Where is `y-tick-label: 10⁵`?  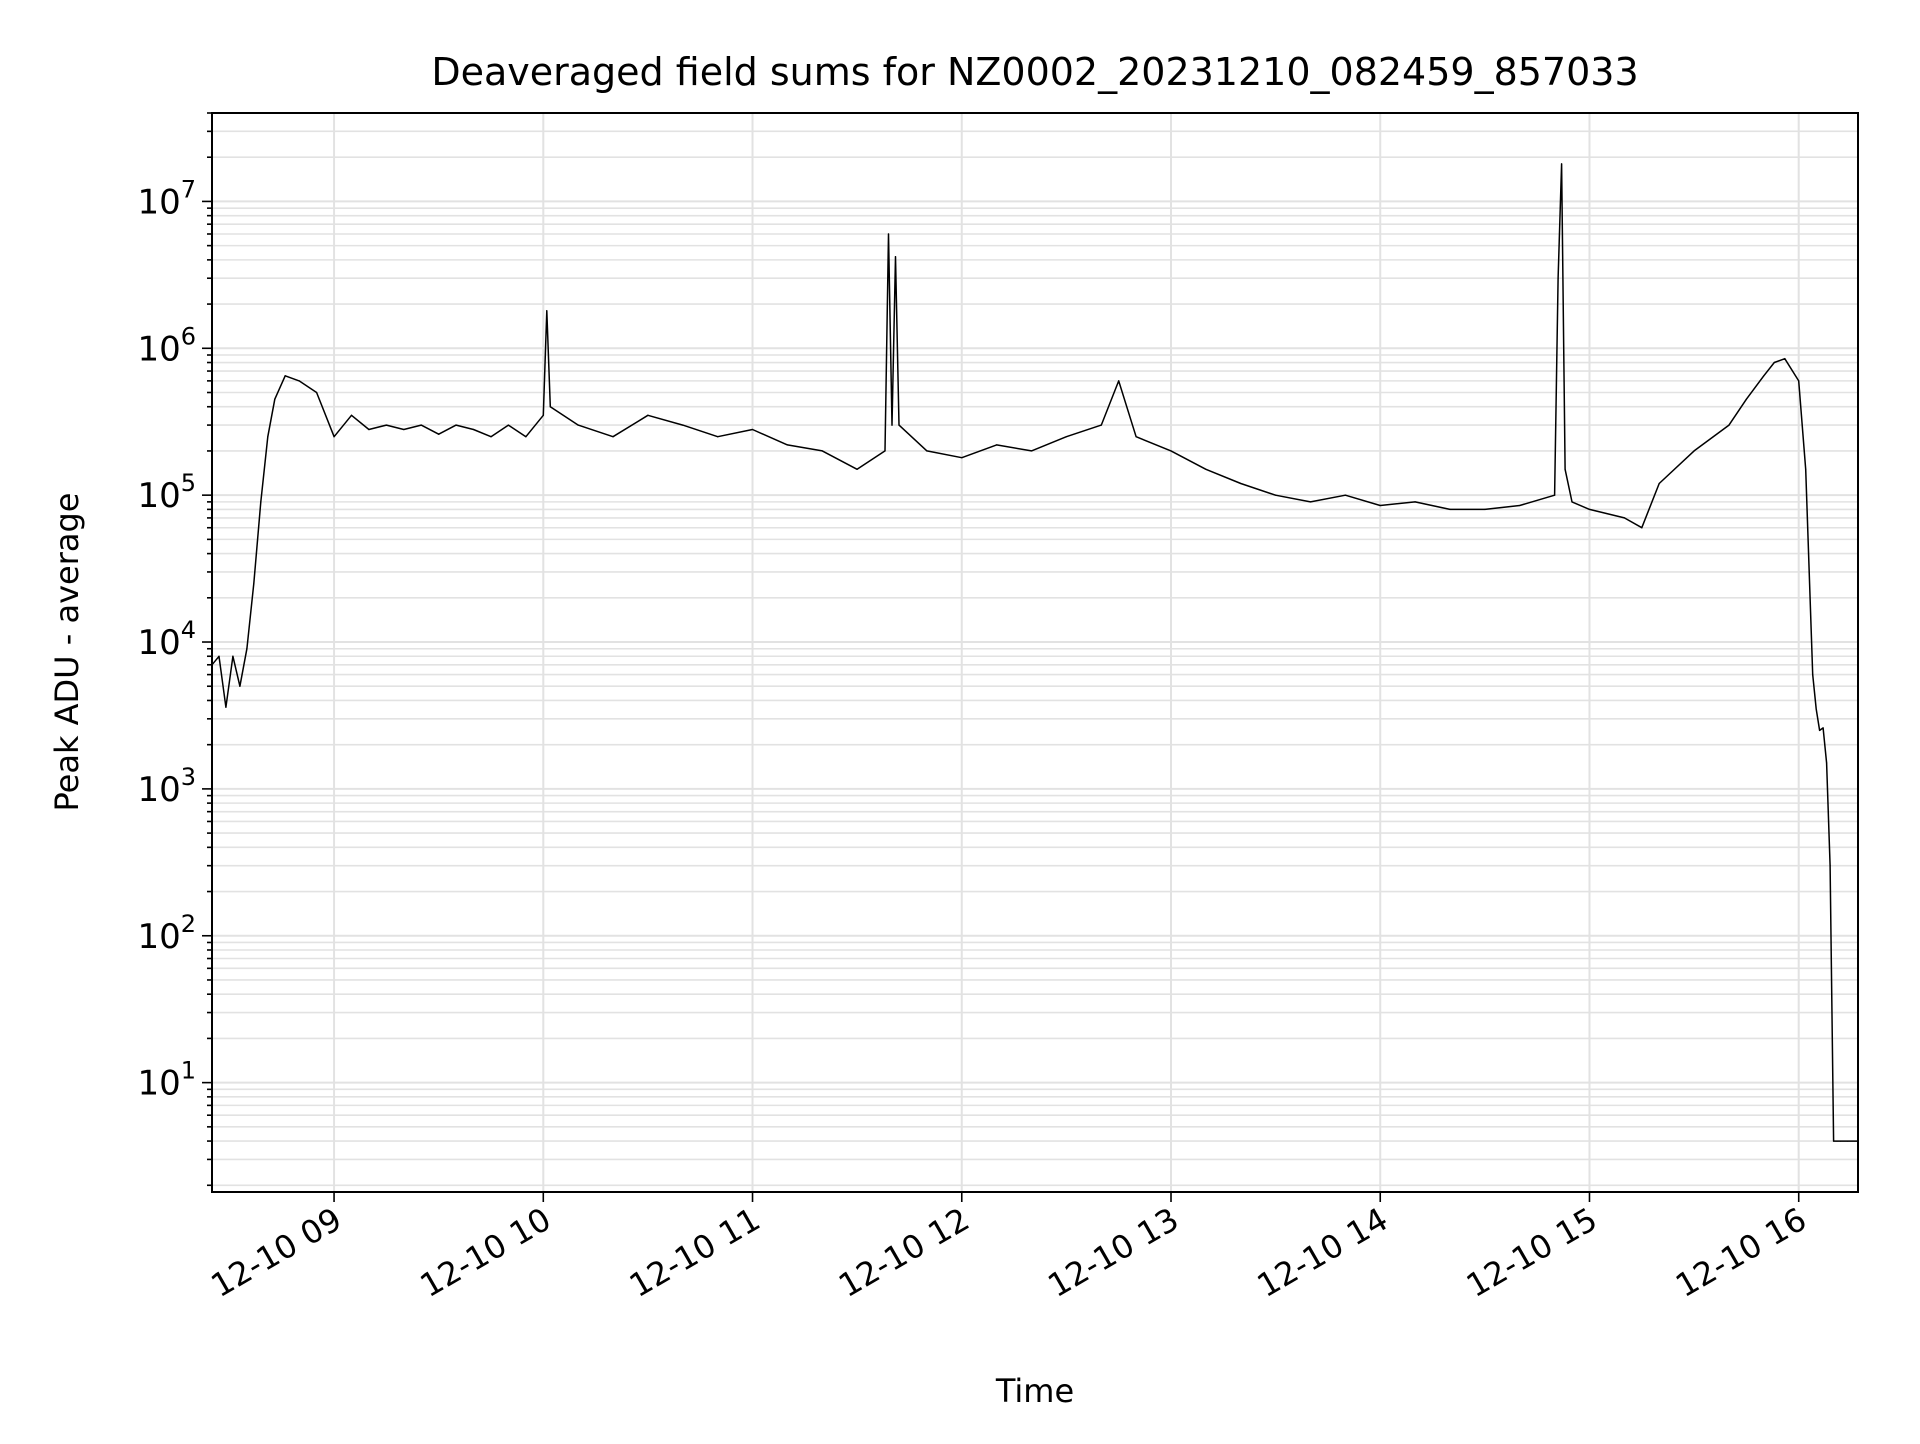
y-tick-label: 10⁵ is located at coordinates (166, 492).